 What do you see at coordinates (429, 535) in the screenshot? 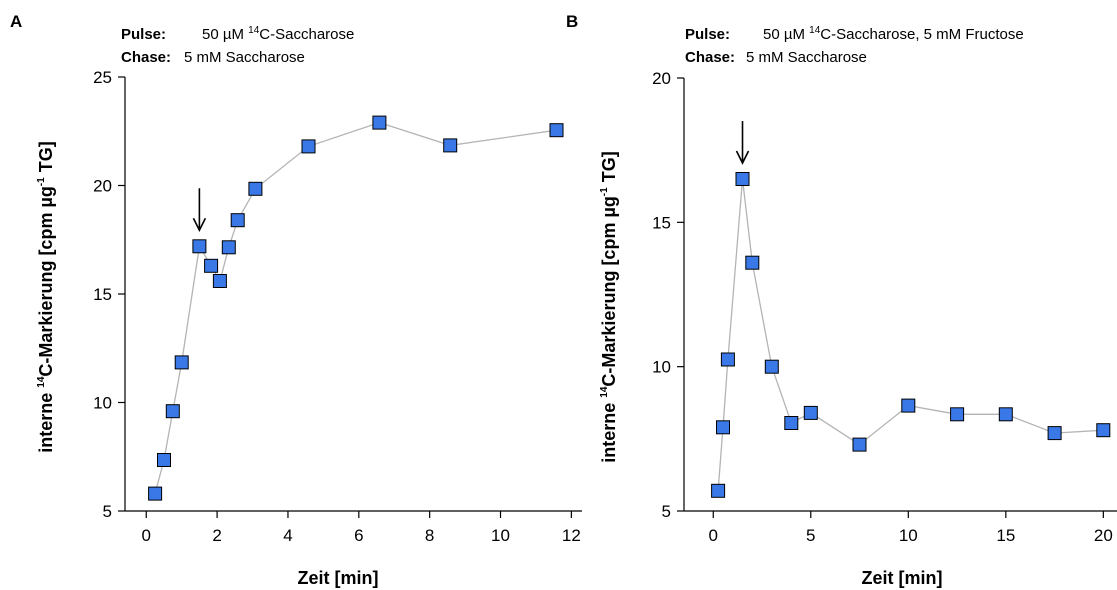
I see `panel-a-x-tick-label: 8` at bounding box center [429, 535].